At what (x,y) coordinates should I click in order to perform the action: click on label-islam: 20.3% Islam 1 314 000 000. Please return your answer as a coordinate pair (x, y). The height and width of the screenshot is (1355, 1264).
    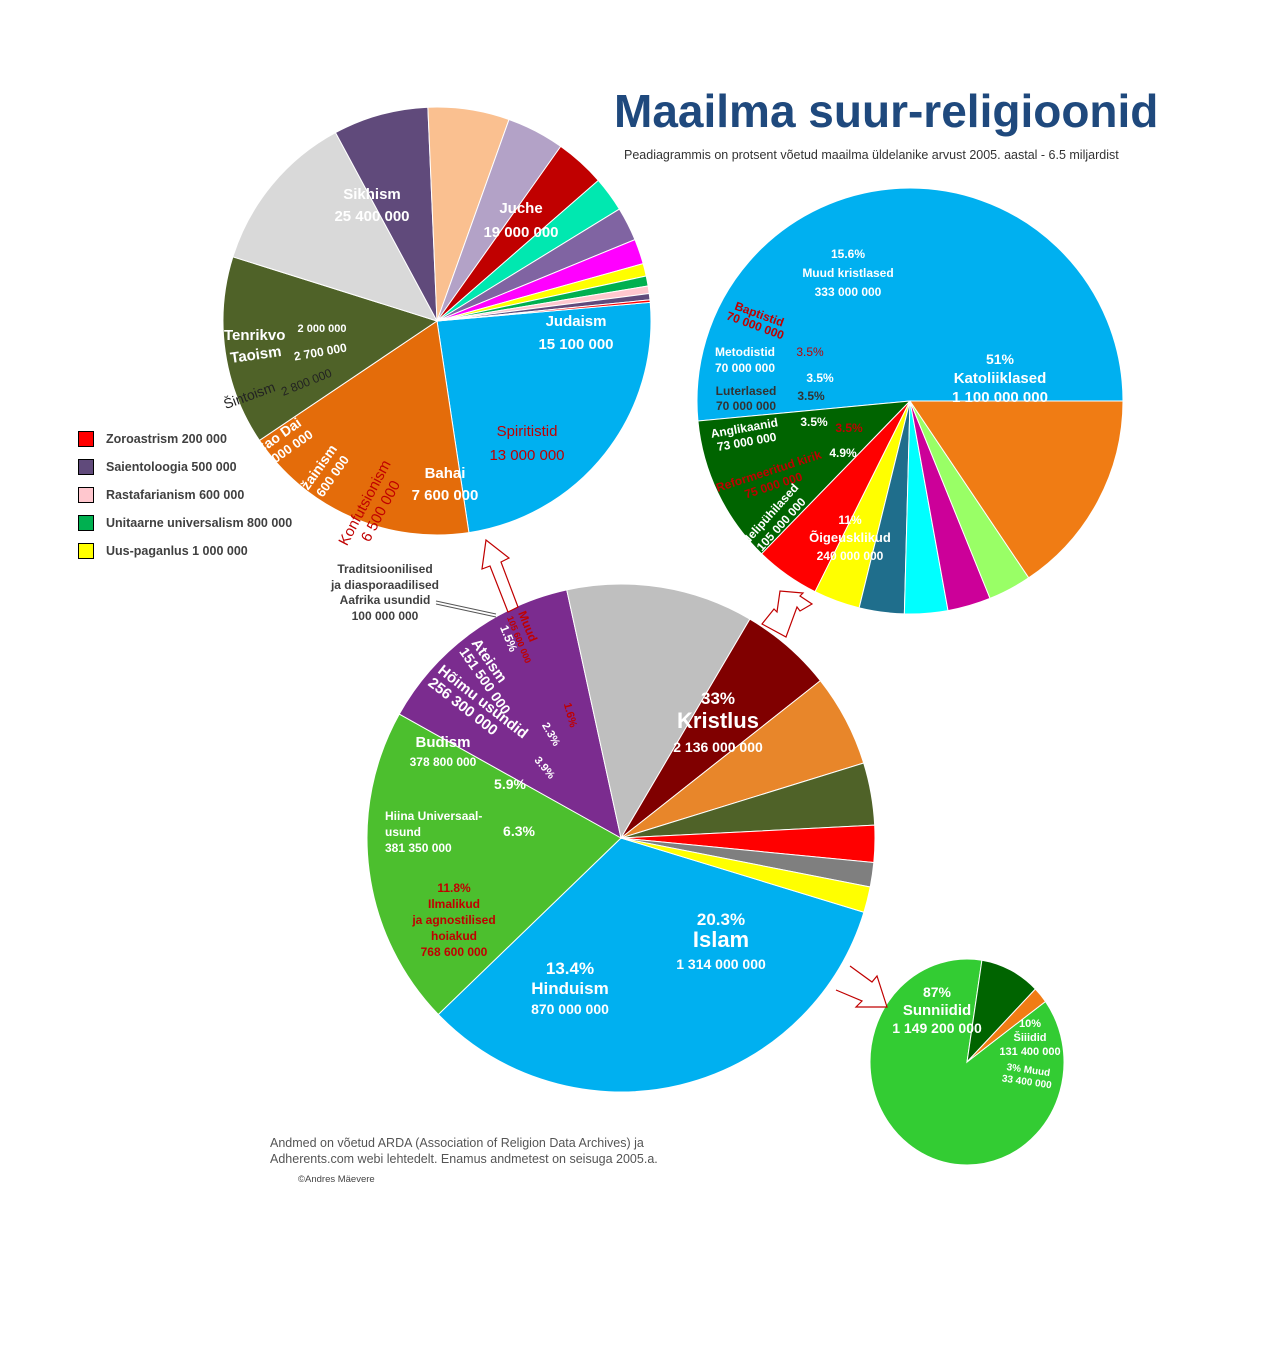
    Looking at the image, I should click on (721, 941).